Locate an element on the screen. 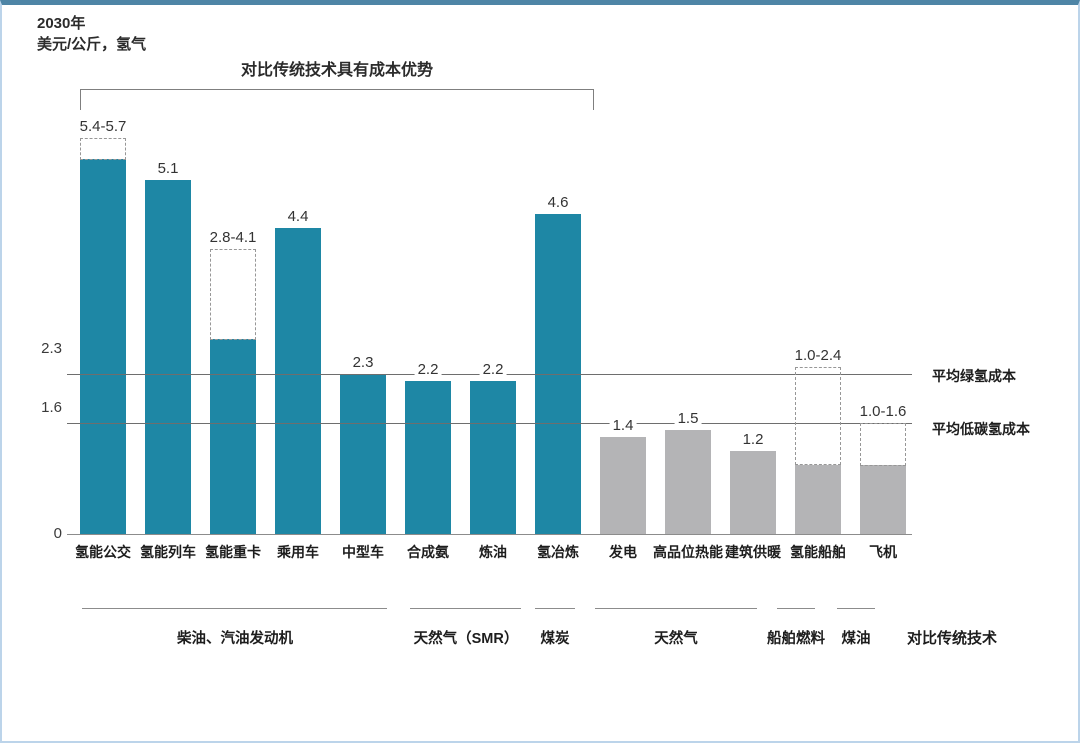 This screenshot has width=1080, height=743. group-label-4: 船舶燃料 is located at coordinates (796, 639).